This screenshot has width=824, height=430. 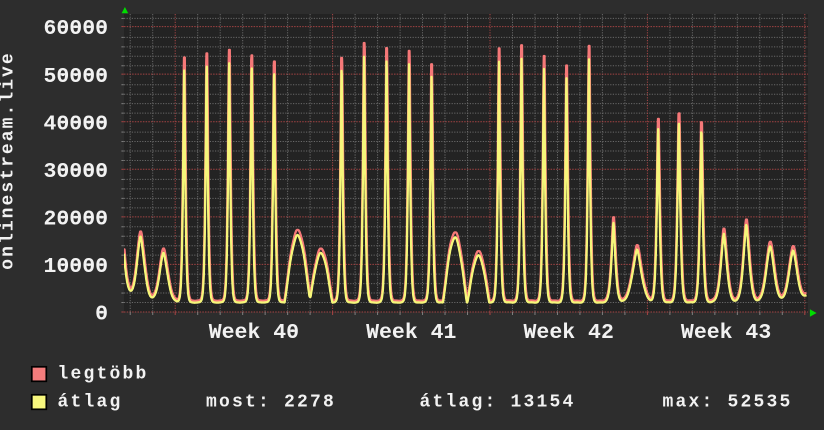 I want to click on svg-text: átlag: 13154, so click(x=498, y=403).